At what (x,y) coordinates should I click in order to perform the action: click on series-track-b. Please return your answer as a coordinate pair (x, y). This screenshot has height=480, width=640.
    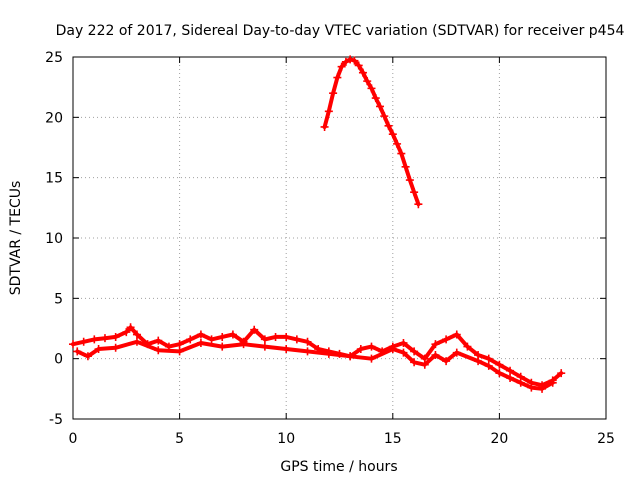
    Looking at the image, I should click on (315, 365).